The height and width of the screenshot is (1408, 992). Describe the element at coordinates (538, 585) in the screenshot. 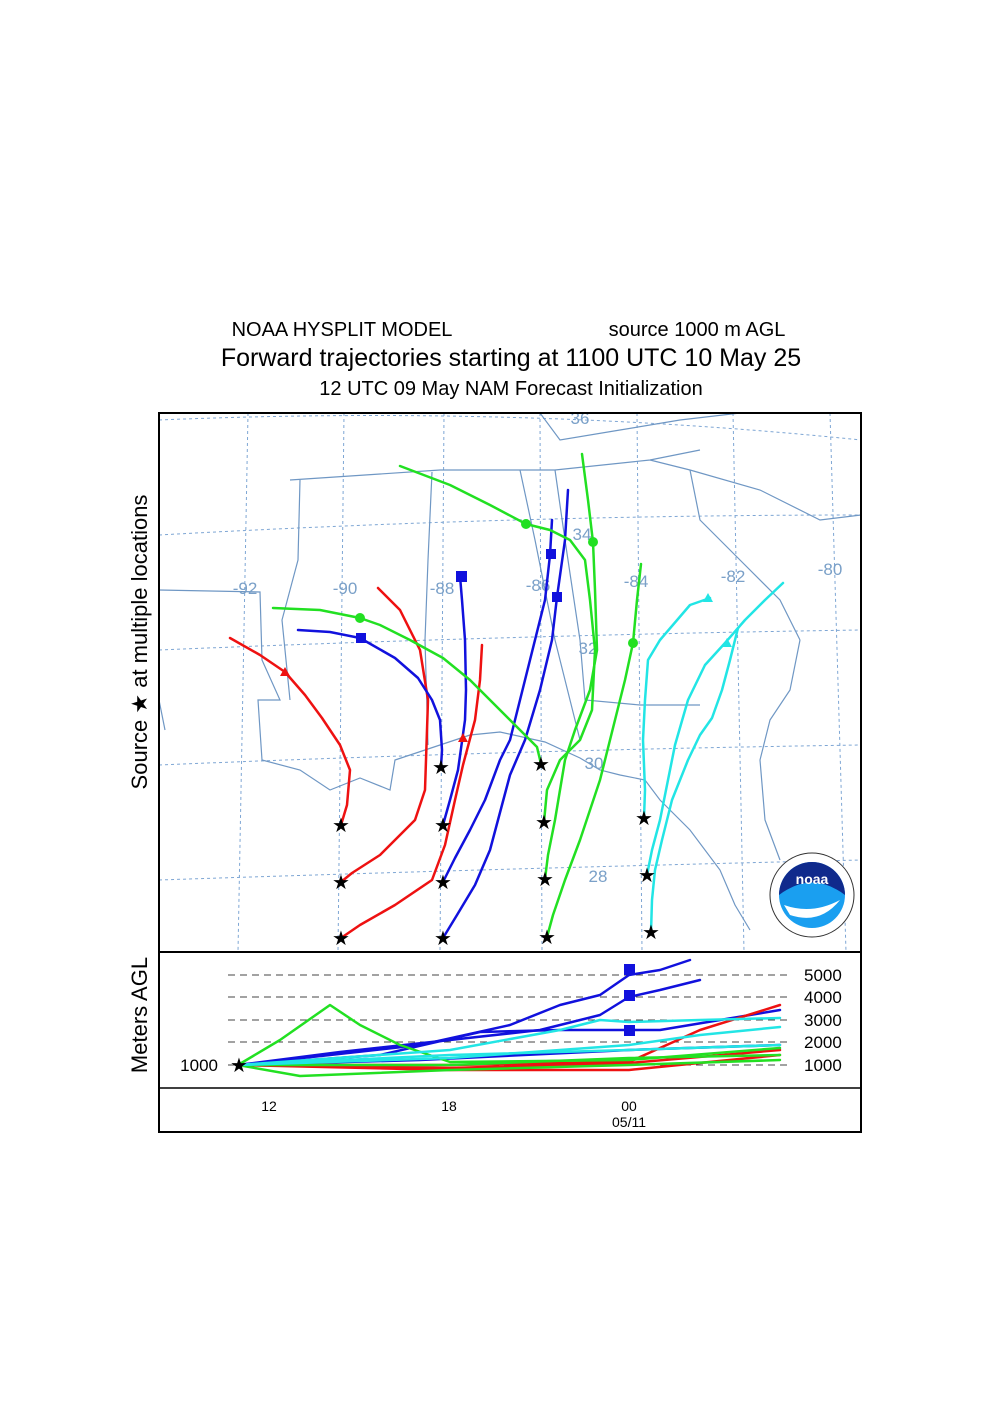

I see `longitude-label: -86` at that location.